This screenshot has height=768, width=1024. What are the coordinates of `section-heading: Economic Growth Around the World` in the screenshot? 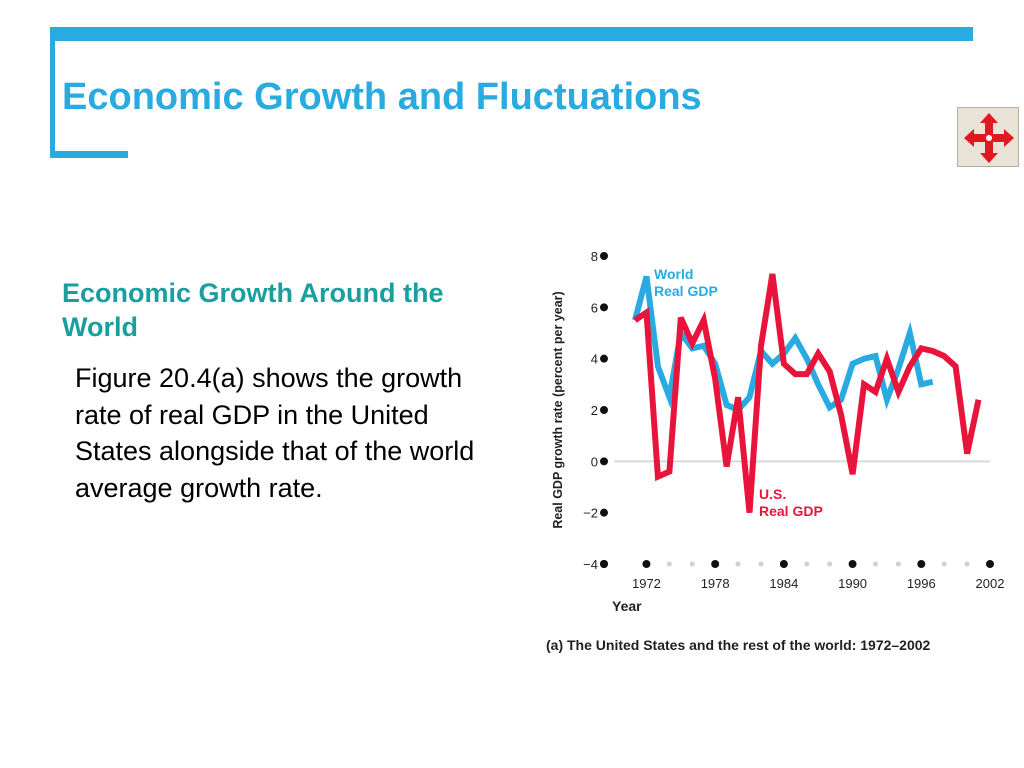 It's located at (253, 310).